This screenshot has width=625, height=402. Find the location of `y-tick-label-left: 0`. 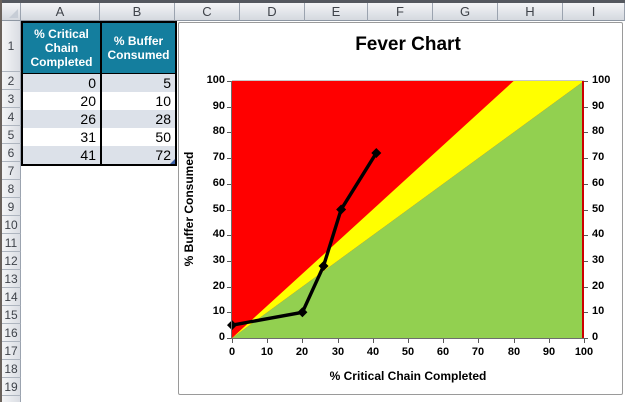

y-tick-label-left: 0 is located at coordinates (221, 337).